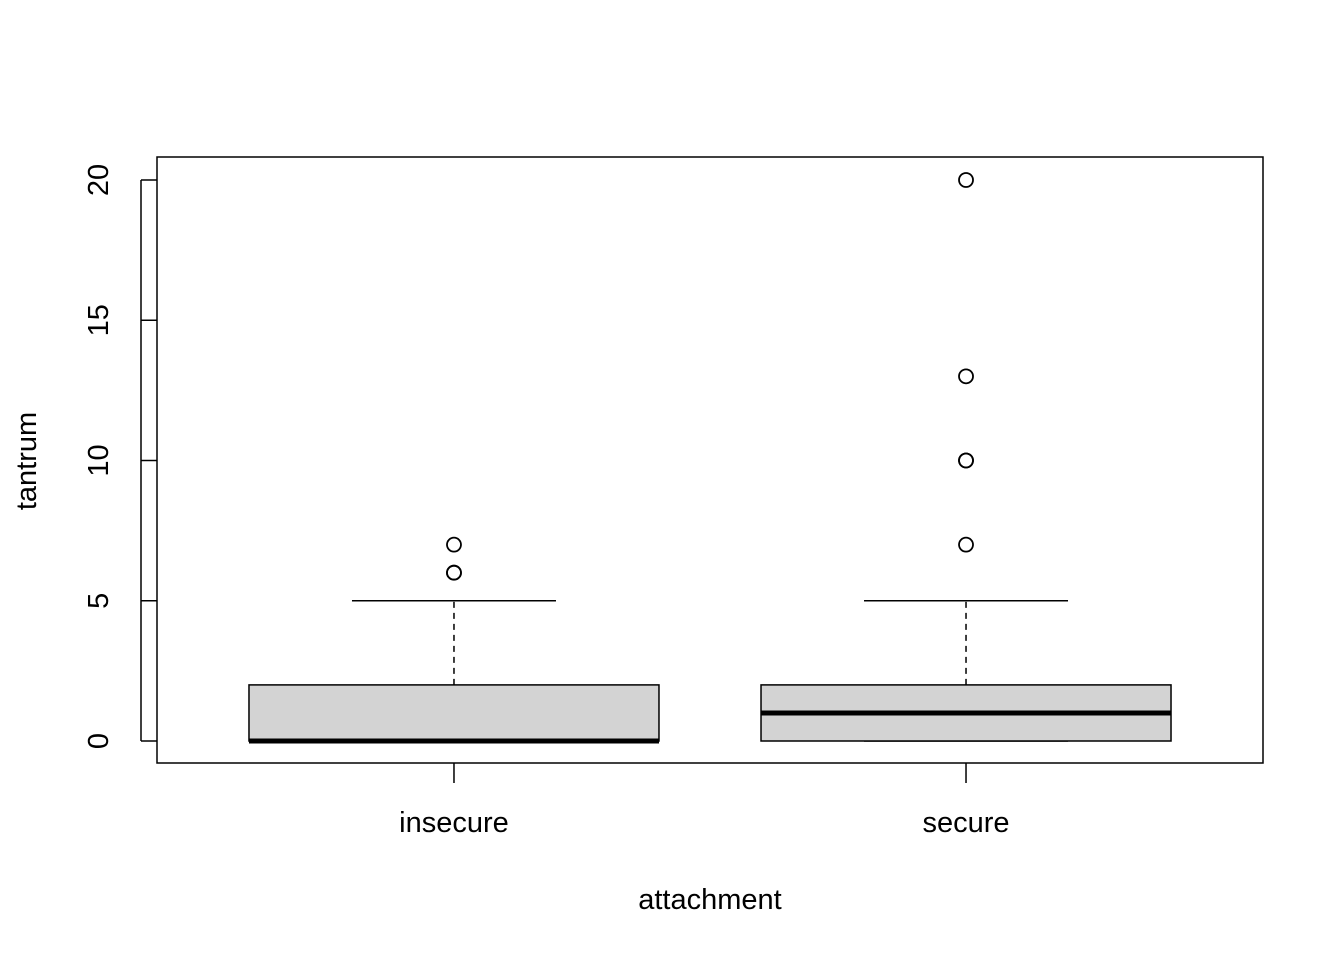 This screenshot has width=1344, height=960. What do you see at coordinates (454, 713) in the screenshot?
I see `box-iqr` at bounding box center [454, 713].